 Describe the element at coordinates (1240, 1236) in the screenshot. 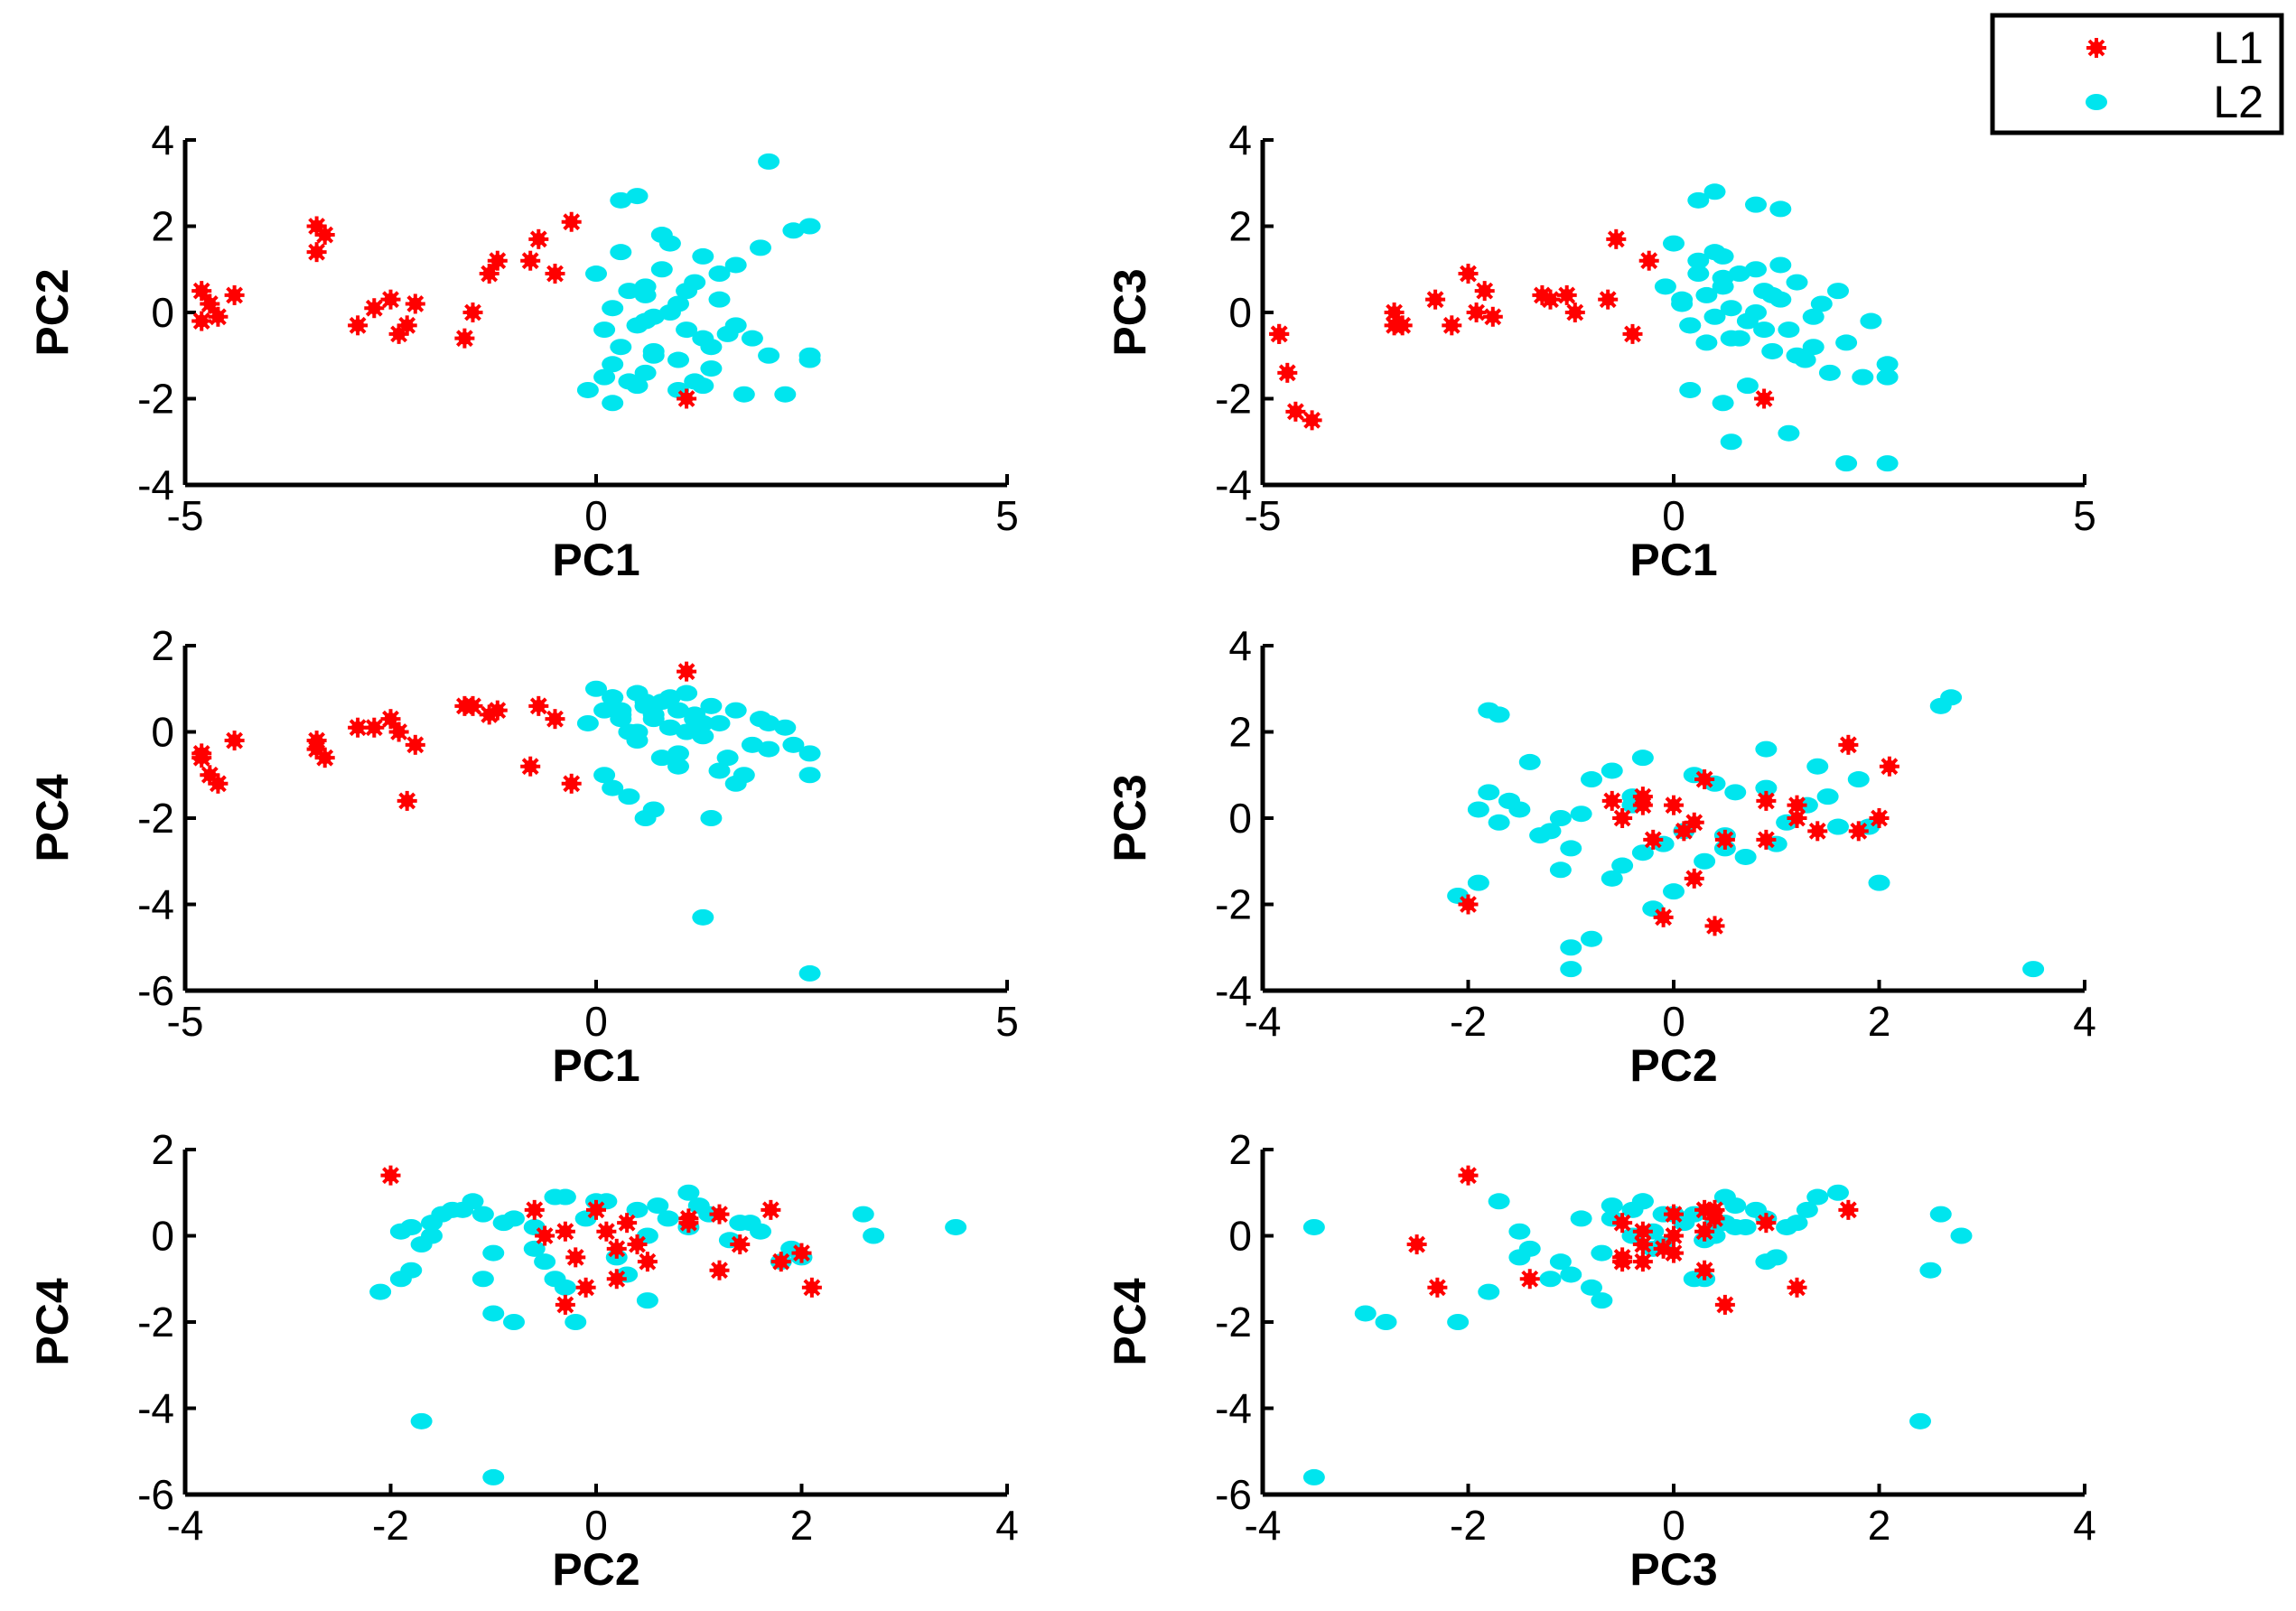

I see `y-tick-label: 0` at that location.